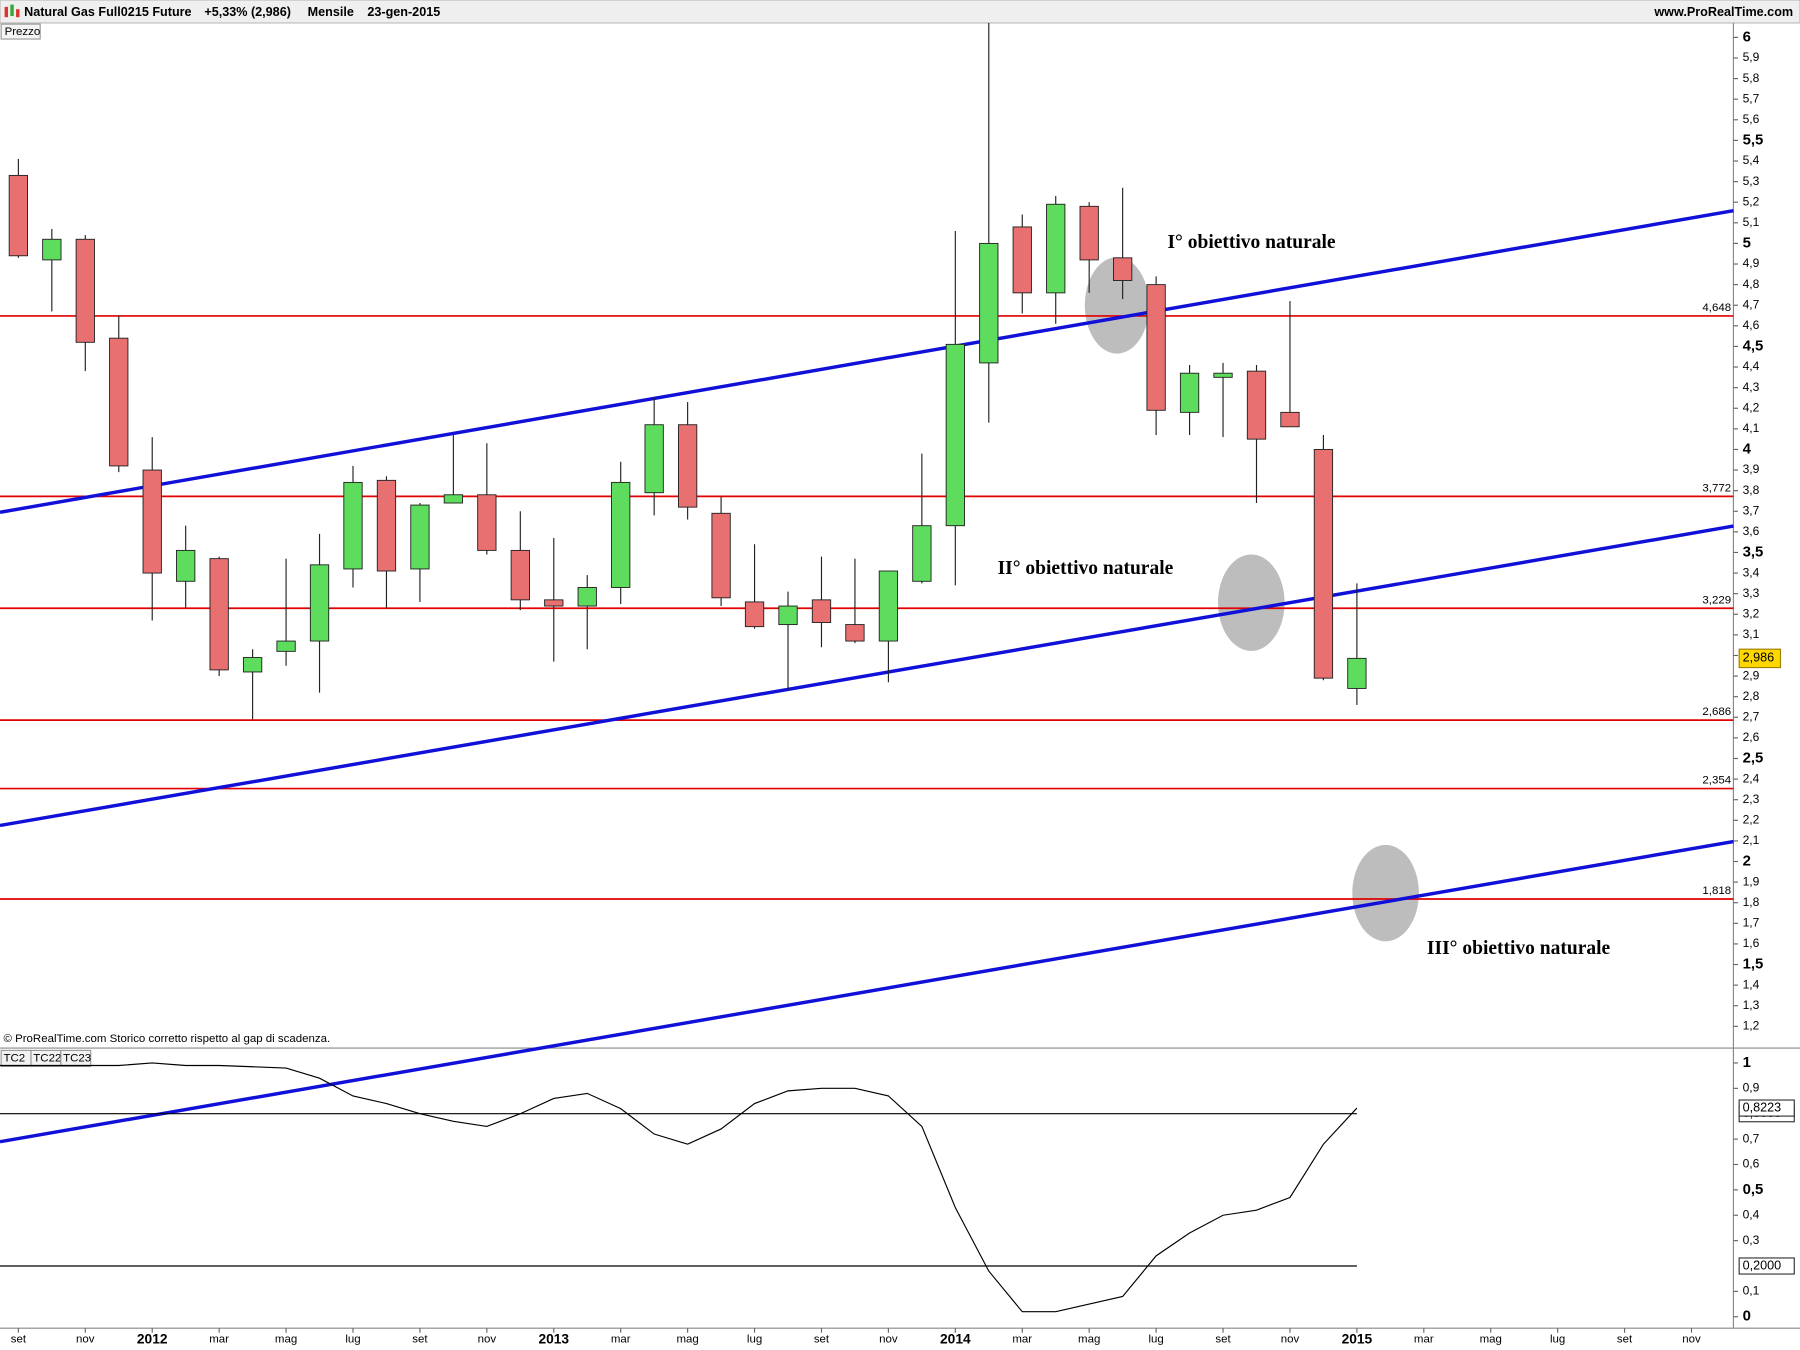 This screenshot has width=1800, height=1350. I want to click on x-tick-label: 2013, so click(553, 1338).